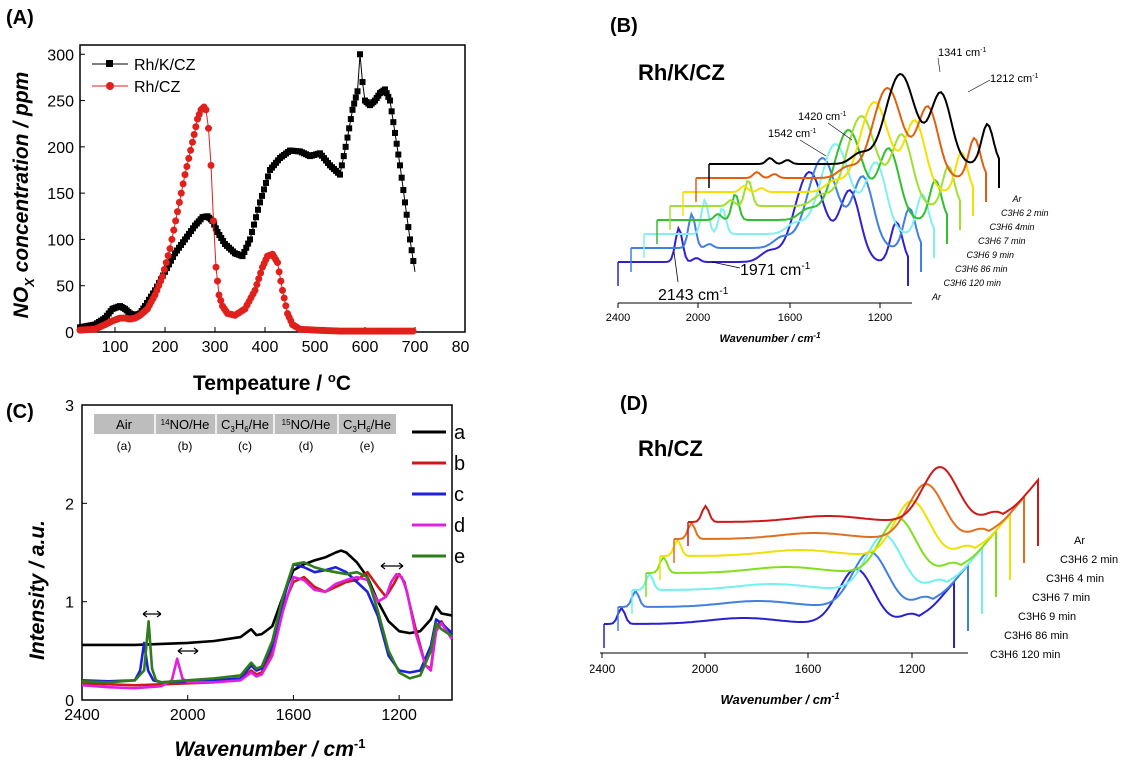 This screenshot has height=761, width=1132. Describe the element at coordinates (260, 383) in the screenshot. I see `panel-a-xlabel-main: Tempeature /` at that location.